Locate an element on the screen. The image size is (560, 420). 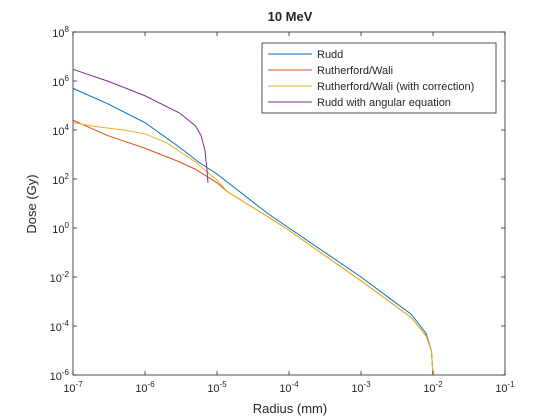
chart-title: 10 MeV is located at coordinates (290, 16).